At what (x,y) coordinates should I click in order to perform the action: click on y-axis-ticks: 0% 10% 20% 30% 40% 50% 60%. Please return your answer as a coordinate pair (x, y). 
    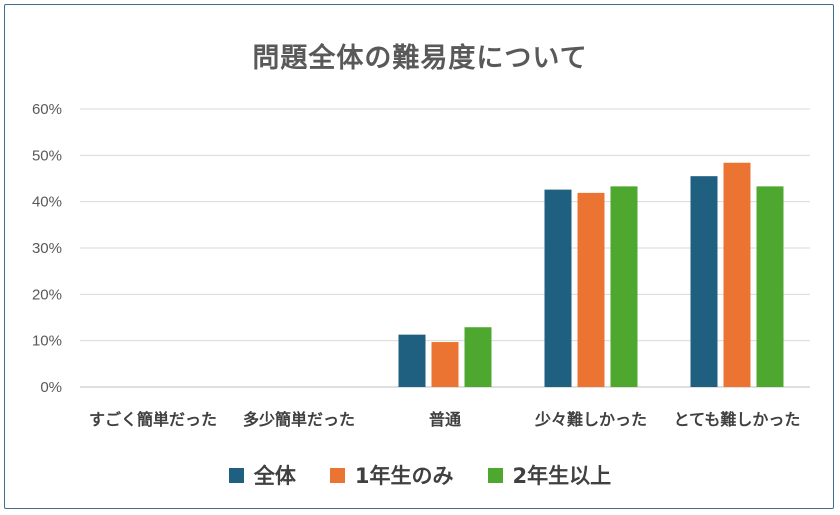
    Looking at the image, I should click on (47, 248).